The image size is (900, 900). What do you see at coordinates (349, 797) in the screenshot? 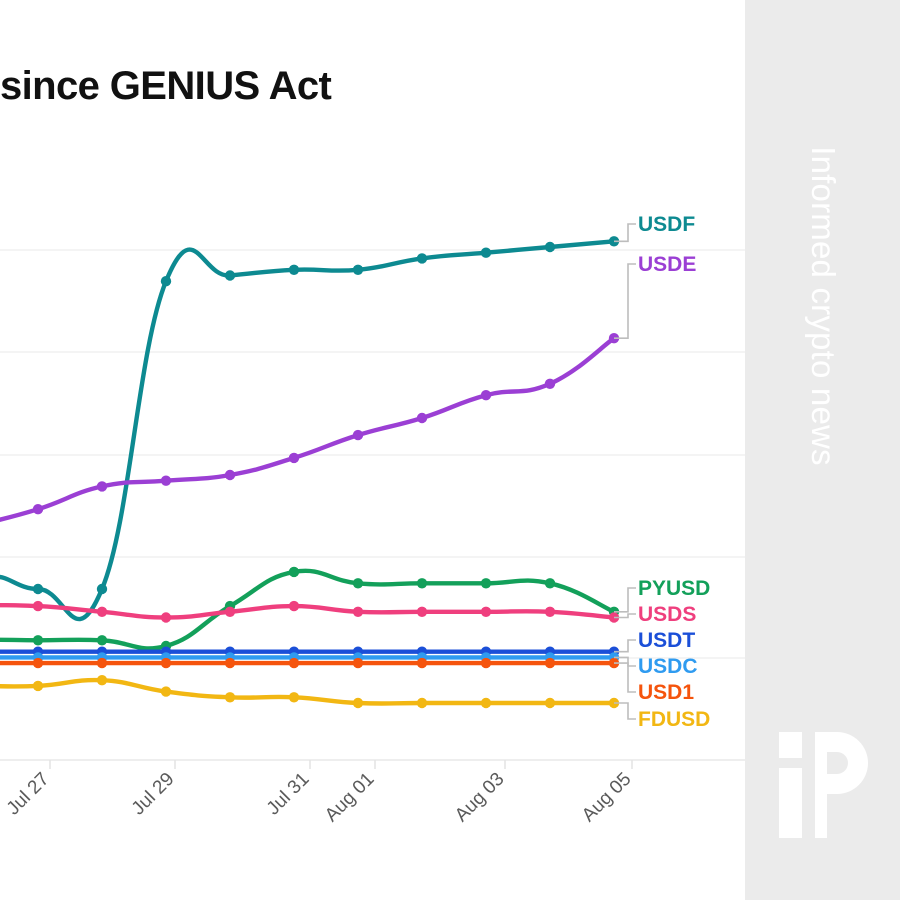
I see `svg-text: Aug 01` at bounding box center [349, 797].